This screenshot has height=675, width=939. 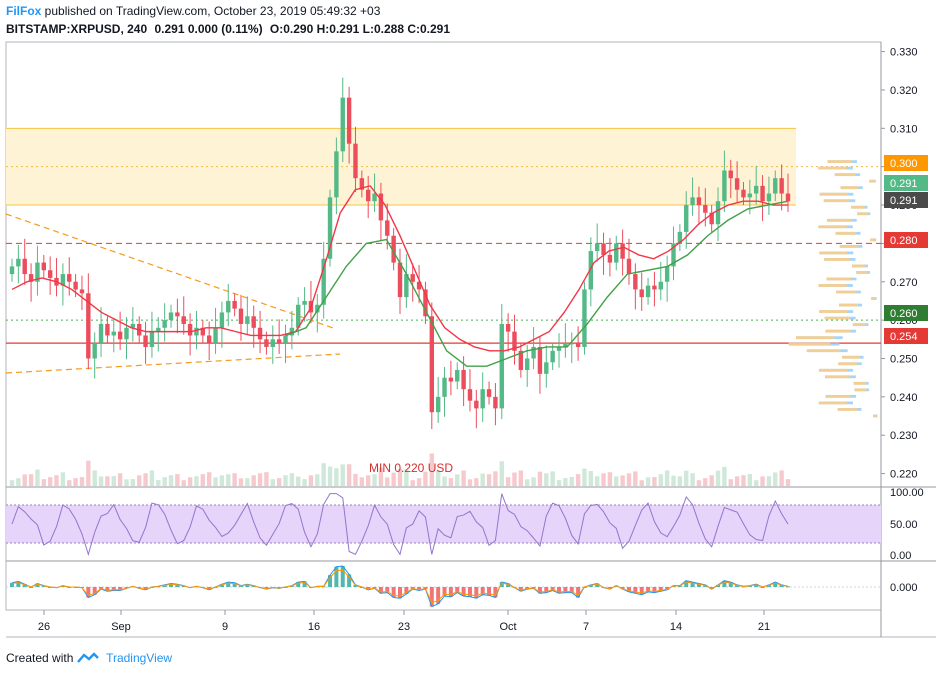 What do you see at coordinates (904, 201) in the screenshot?
I see `badge-value: 0.291` at bounding box center [904, 201].